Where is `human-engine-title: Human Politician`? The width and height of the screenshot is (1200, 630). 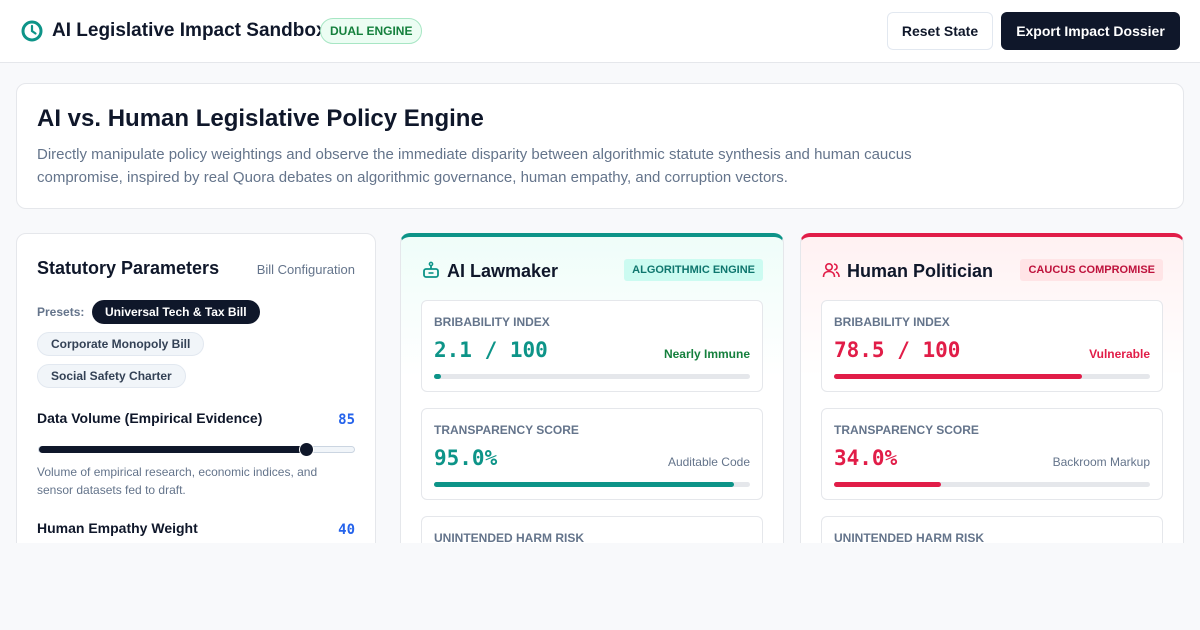
human-engine-title: Human Politician is located at coordinates (920, 271).